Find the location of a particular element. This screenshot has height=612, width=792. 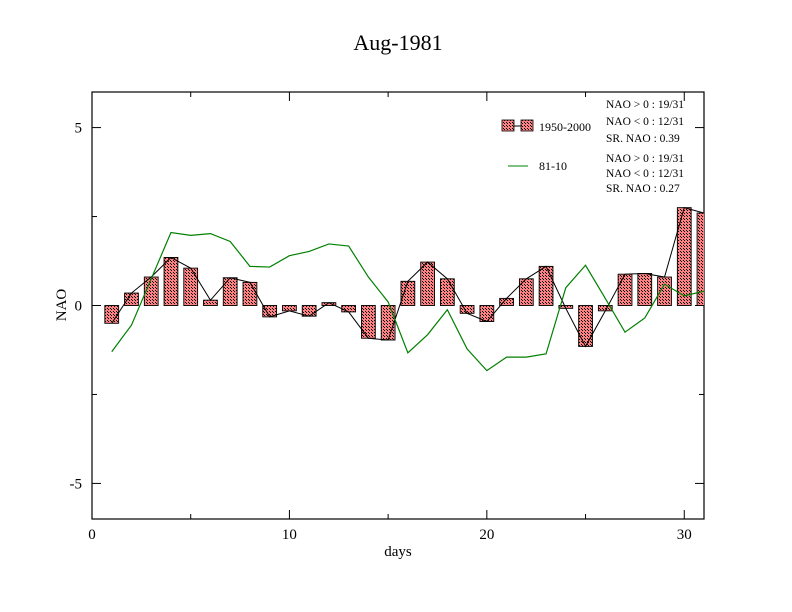

x-axis-label: days is located at coordinates (398, 552).